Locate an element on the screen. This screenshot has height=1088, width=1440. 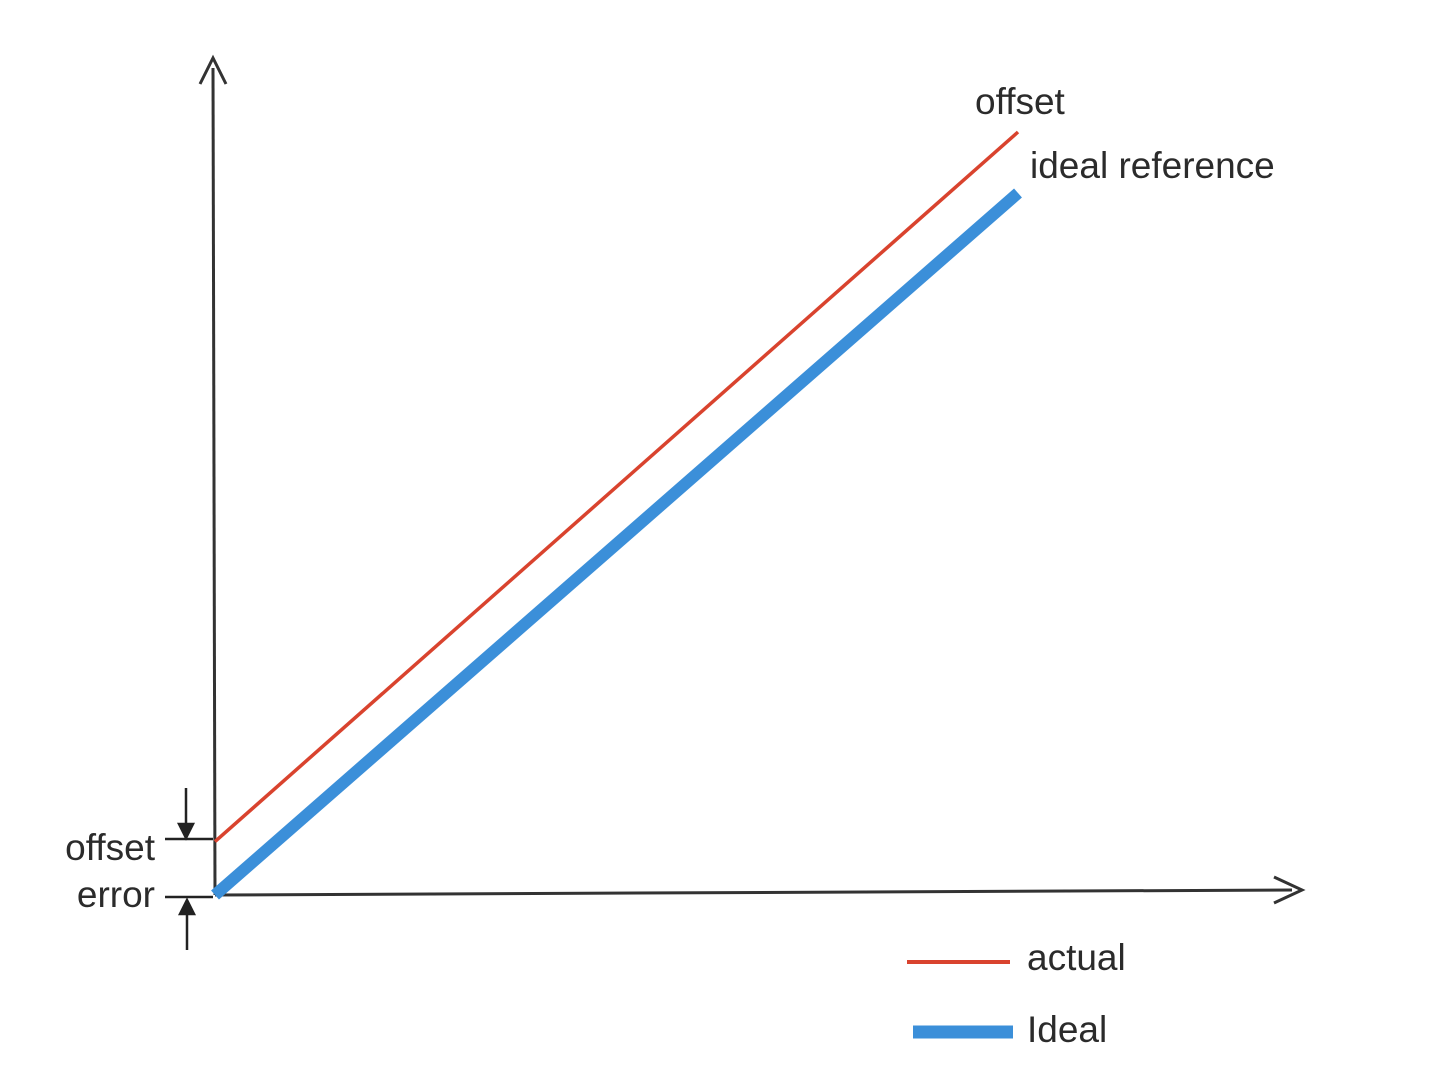
offset-error-label-line1: offset is located at coordinates (110, 847).